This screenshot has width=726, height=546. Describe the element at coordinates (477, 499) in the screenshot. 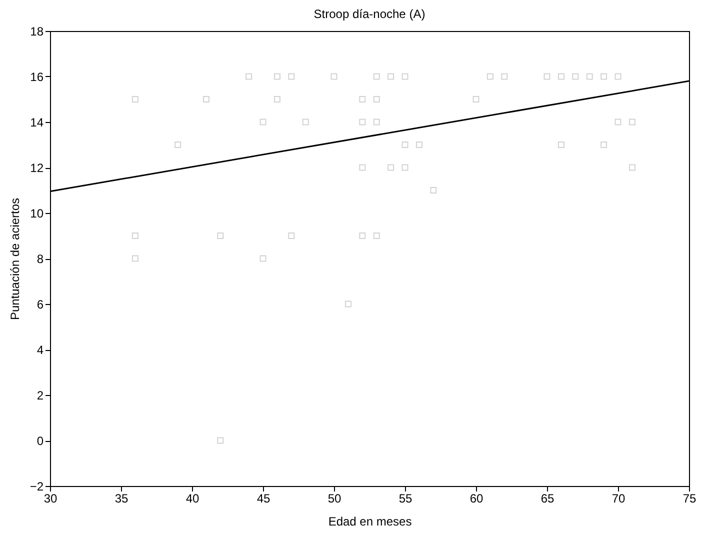

I see `x-tick-label: 60` at that location.